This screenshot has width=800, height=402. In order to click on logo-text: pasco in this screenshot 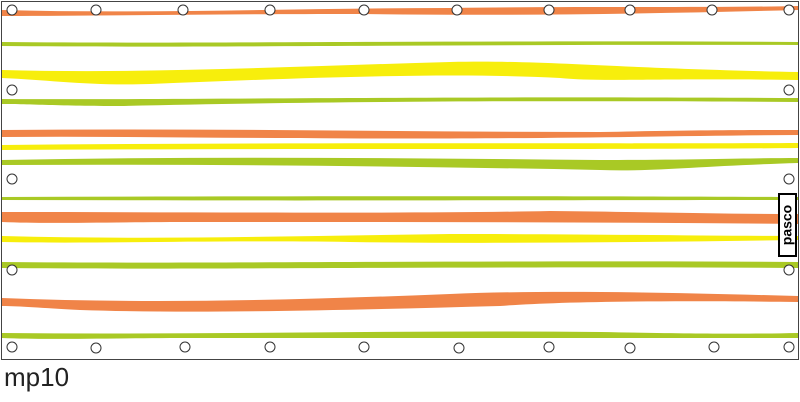, I will do `click(787, 225)`.